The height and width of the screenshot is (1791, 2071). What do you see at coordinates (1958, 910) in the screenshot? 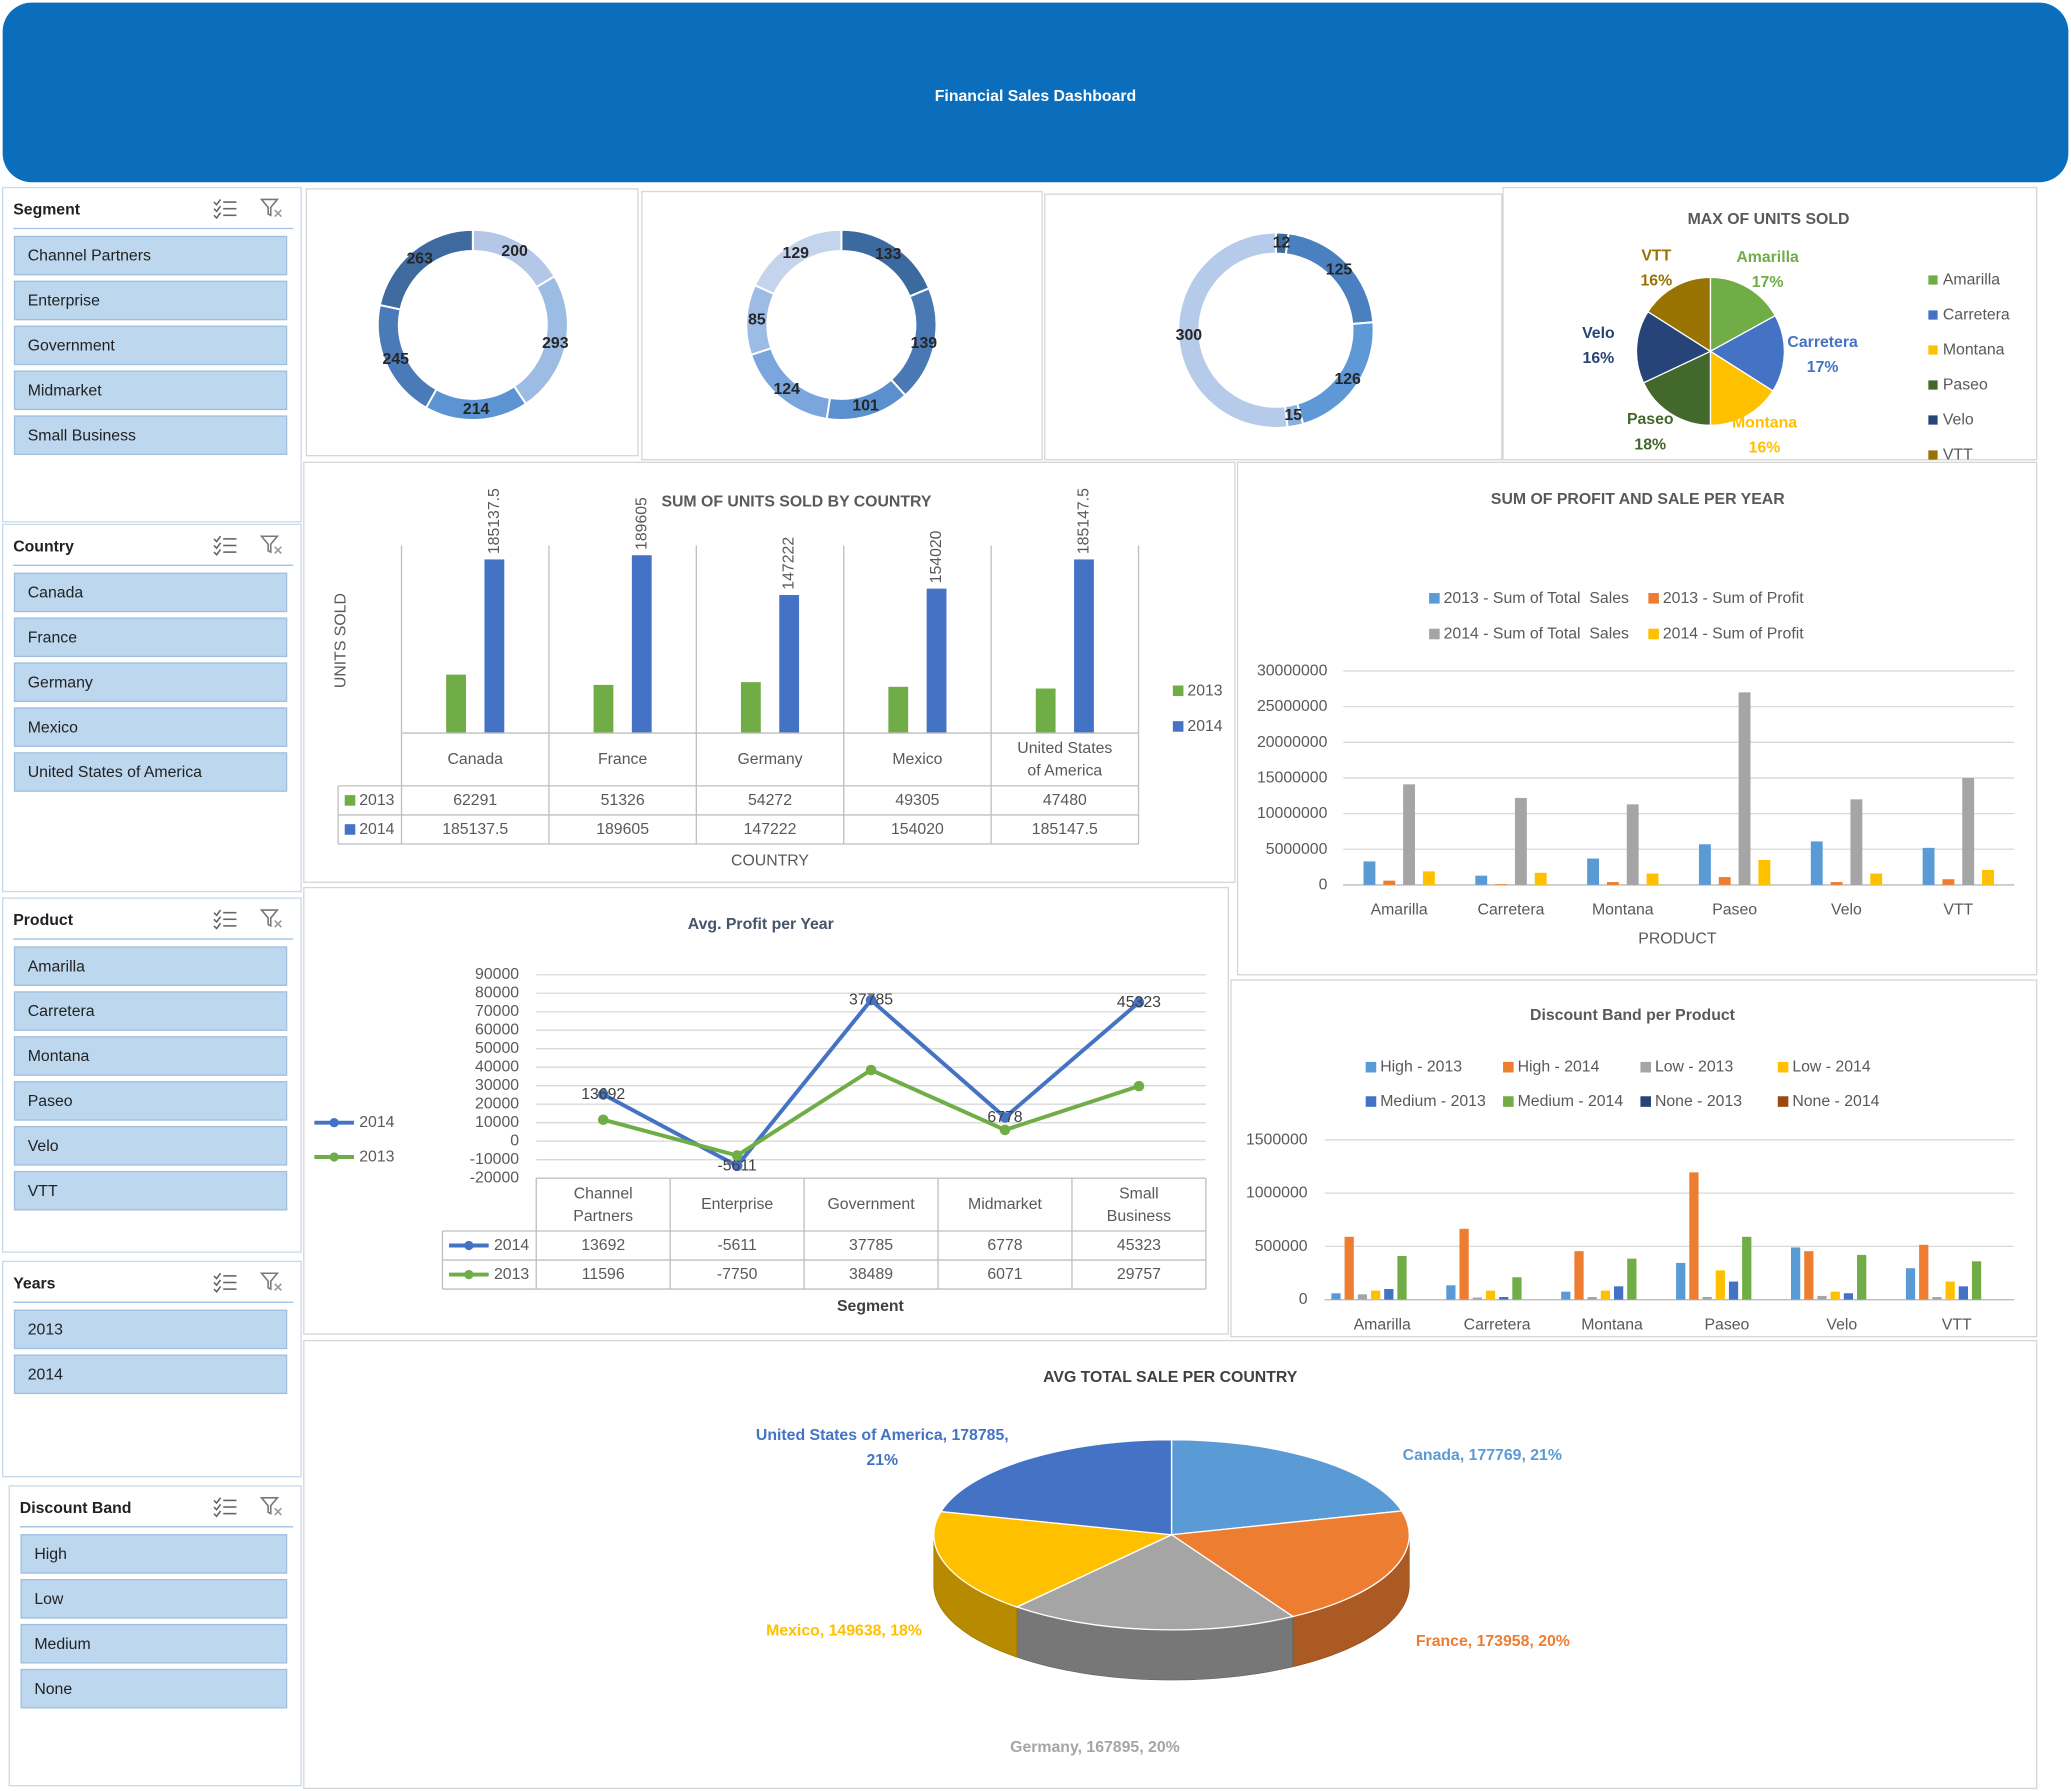
I see `x-tick-label: VTT` at bounding box center [1958, 910].